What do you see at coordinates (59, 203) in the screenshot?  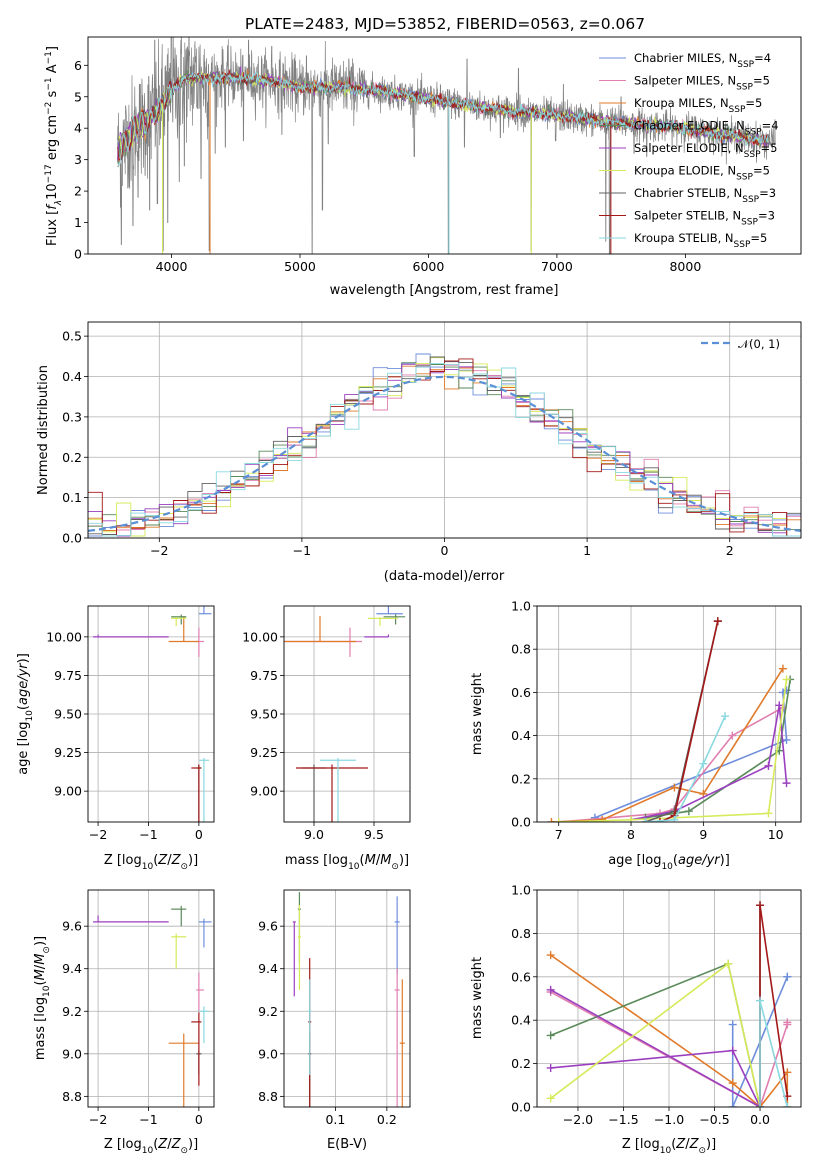 I see `label-part: λ` at bounding box center [59, 203].